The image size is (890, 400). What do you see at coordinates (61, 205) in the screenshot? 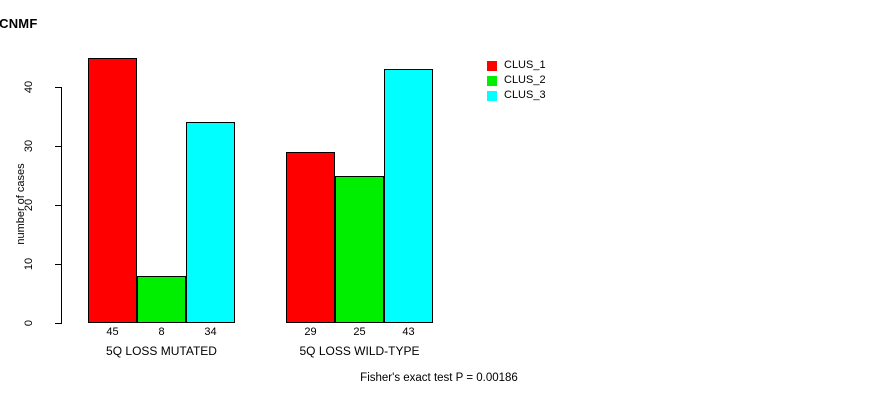
I see `y-axis-line` at bounding box center [61, 205].